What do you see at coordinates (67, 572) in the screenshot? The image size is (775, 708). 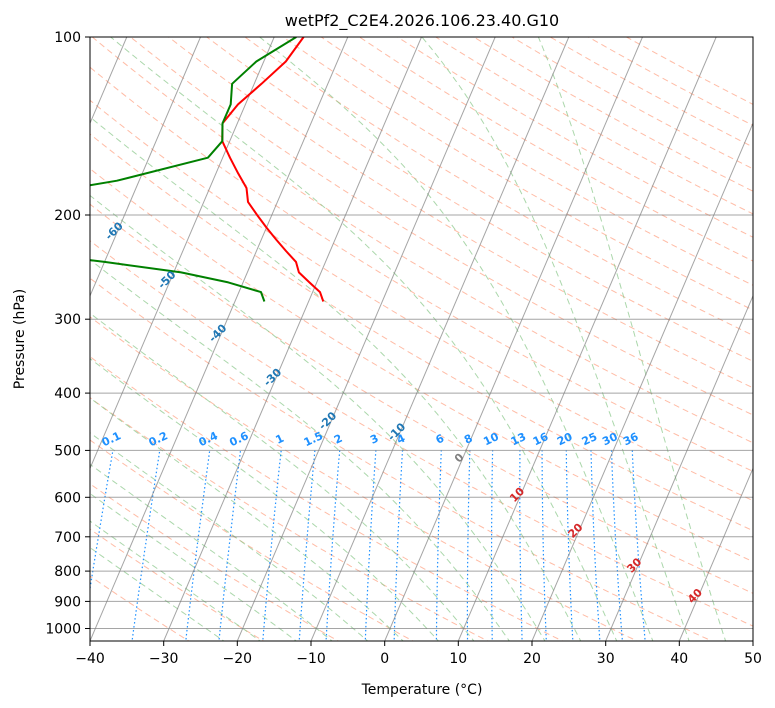 I see `y-tick-label: 800` at bounding box center [67, 572].